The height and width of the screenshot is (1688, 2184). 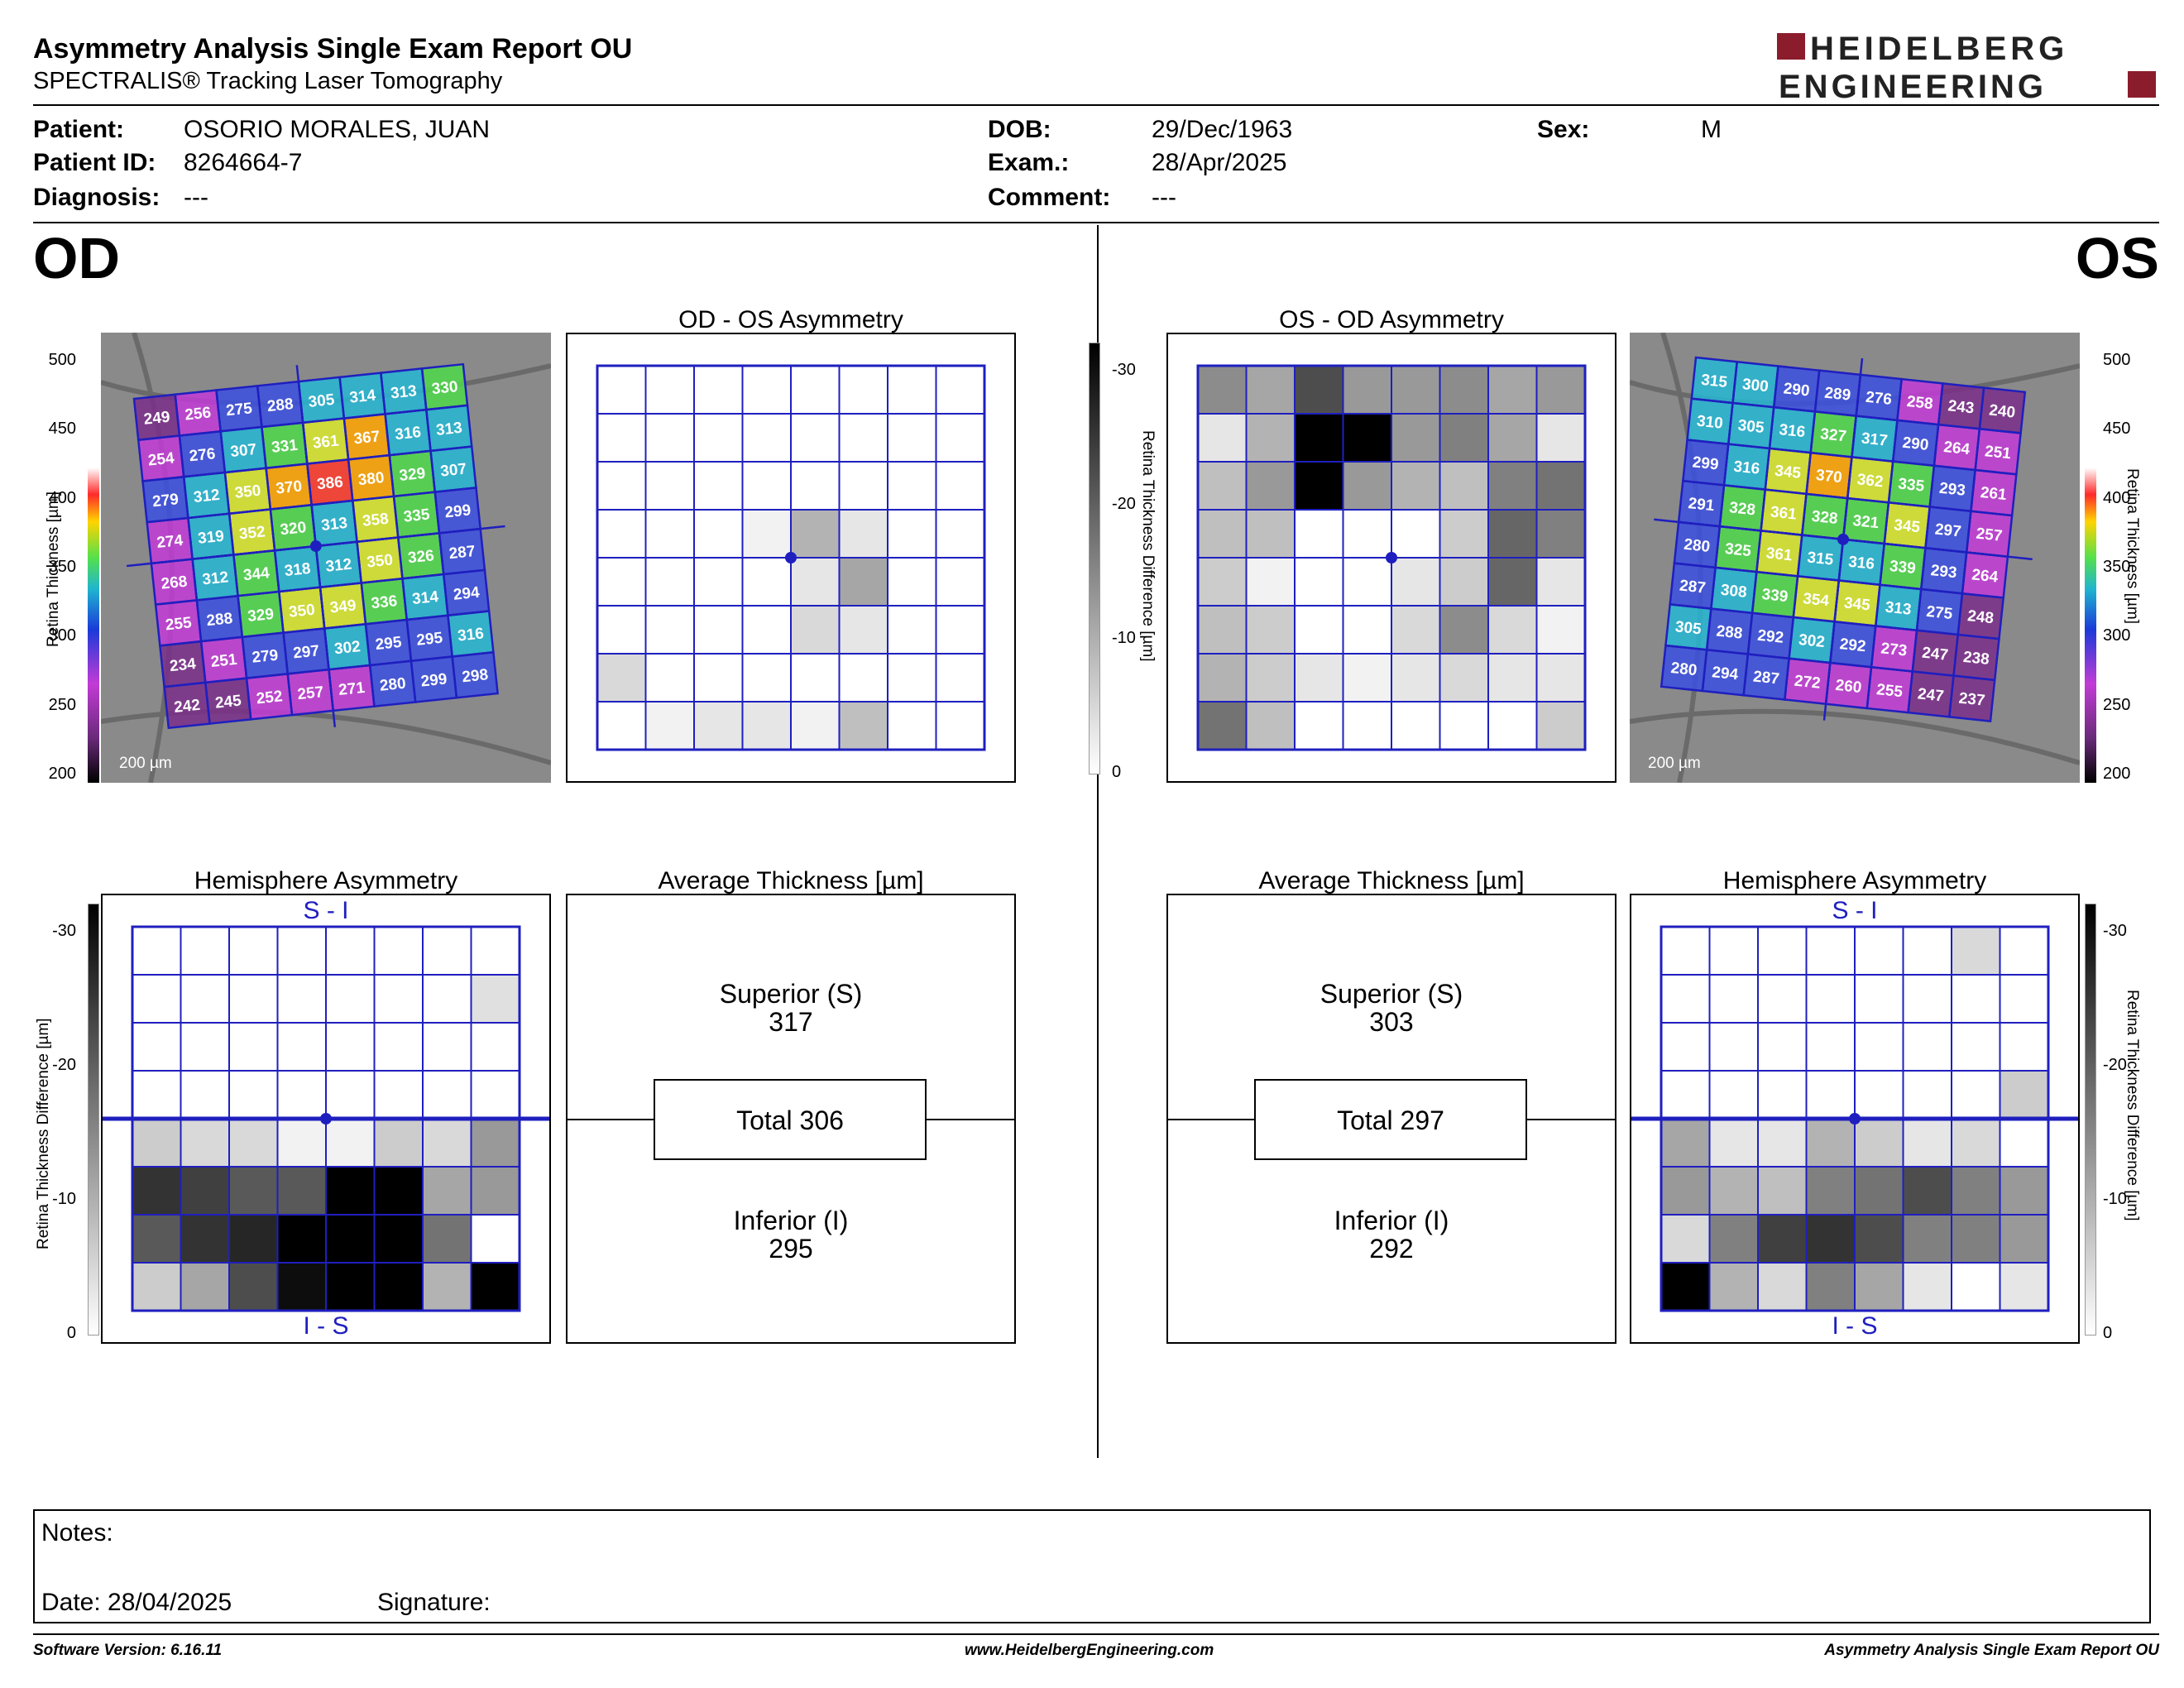 I want to click on od-thickness-value: 251, so click(x=224, y=661).